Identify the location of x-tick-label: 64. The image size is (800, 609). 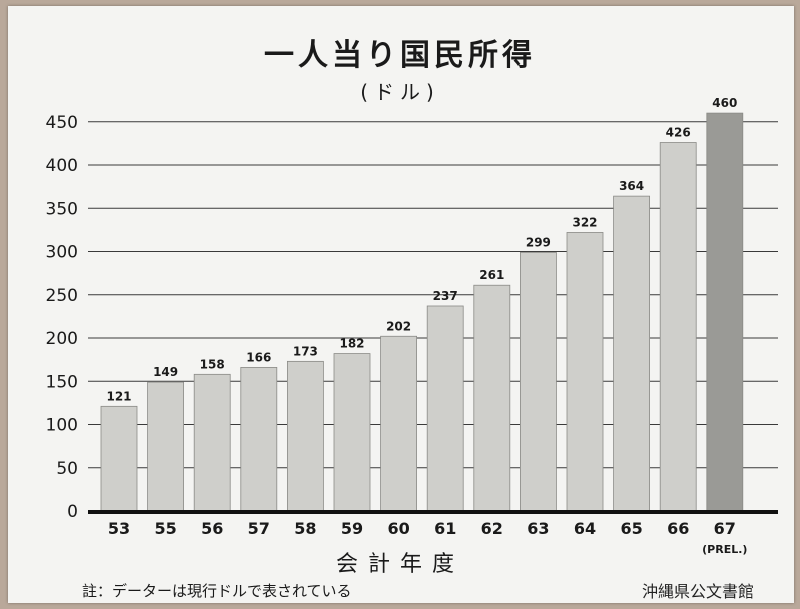
(585, 528).